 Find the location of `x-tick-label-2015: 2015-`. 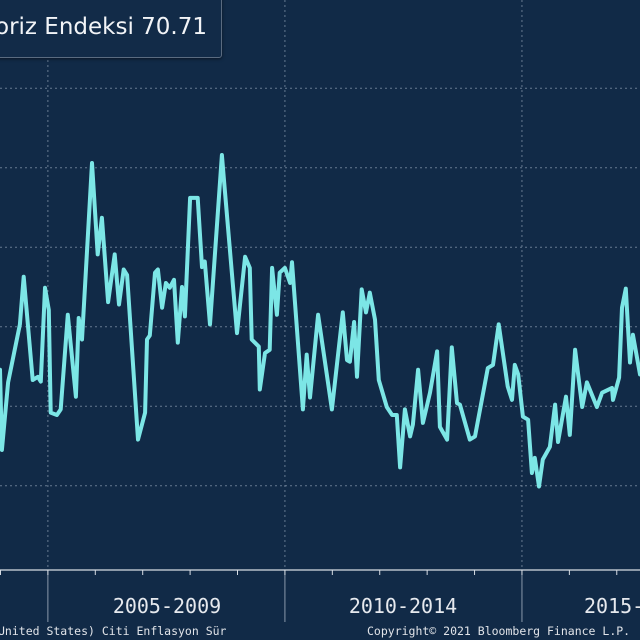

x-tick-label-2015: 2015- is located at coordinates (612, 606).